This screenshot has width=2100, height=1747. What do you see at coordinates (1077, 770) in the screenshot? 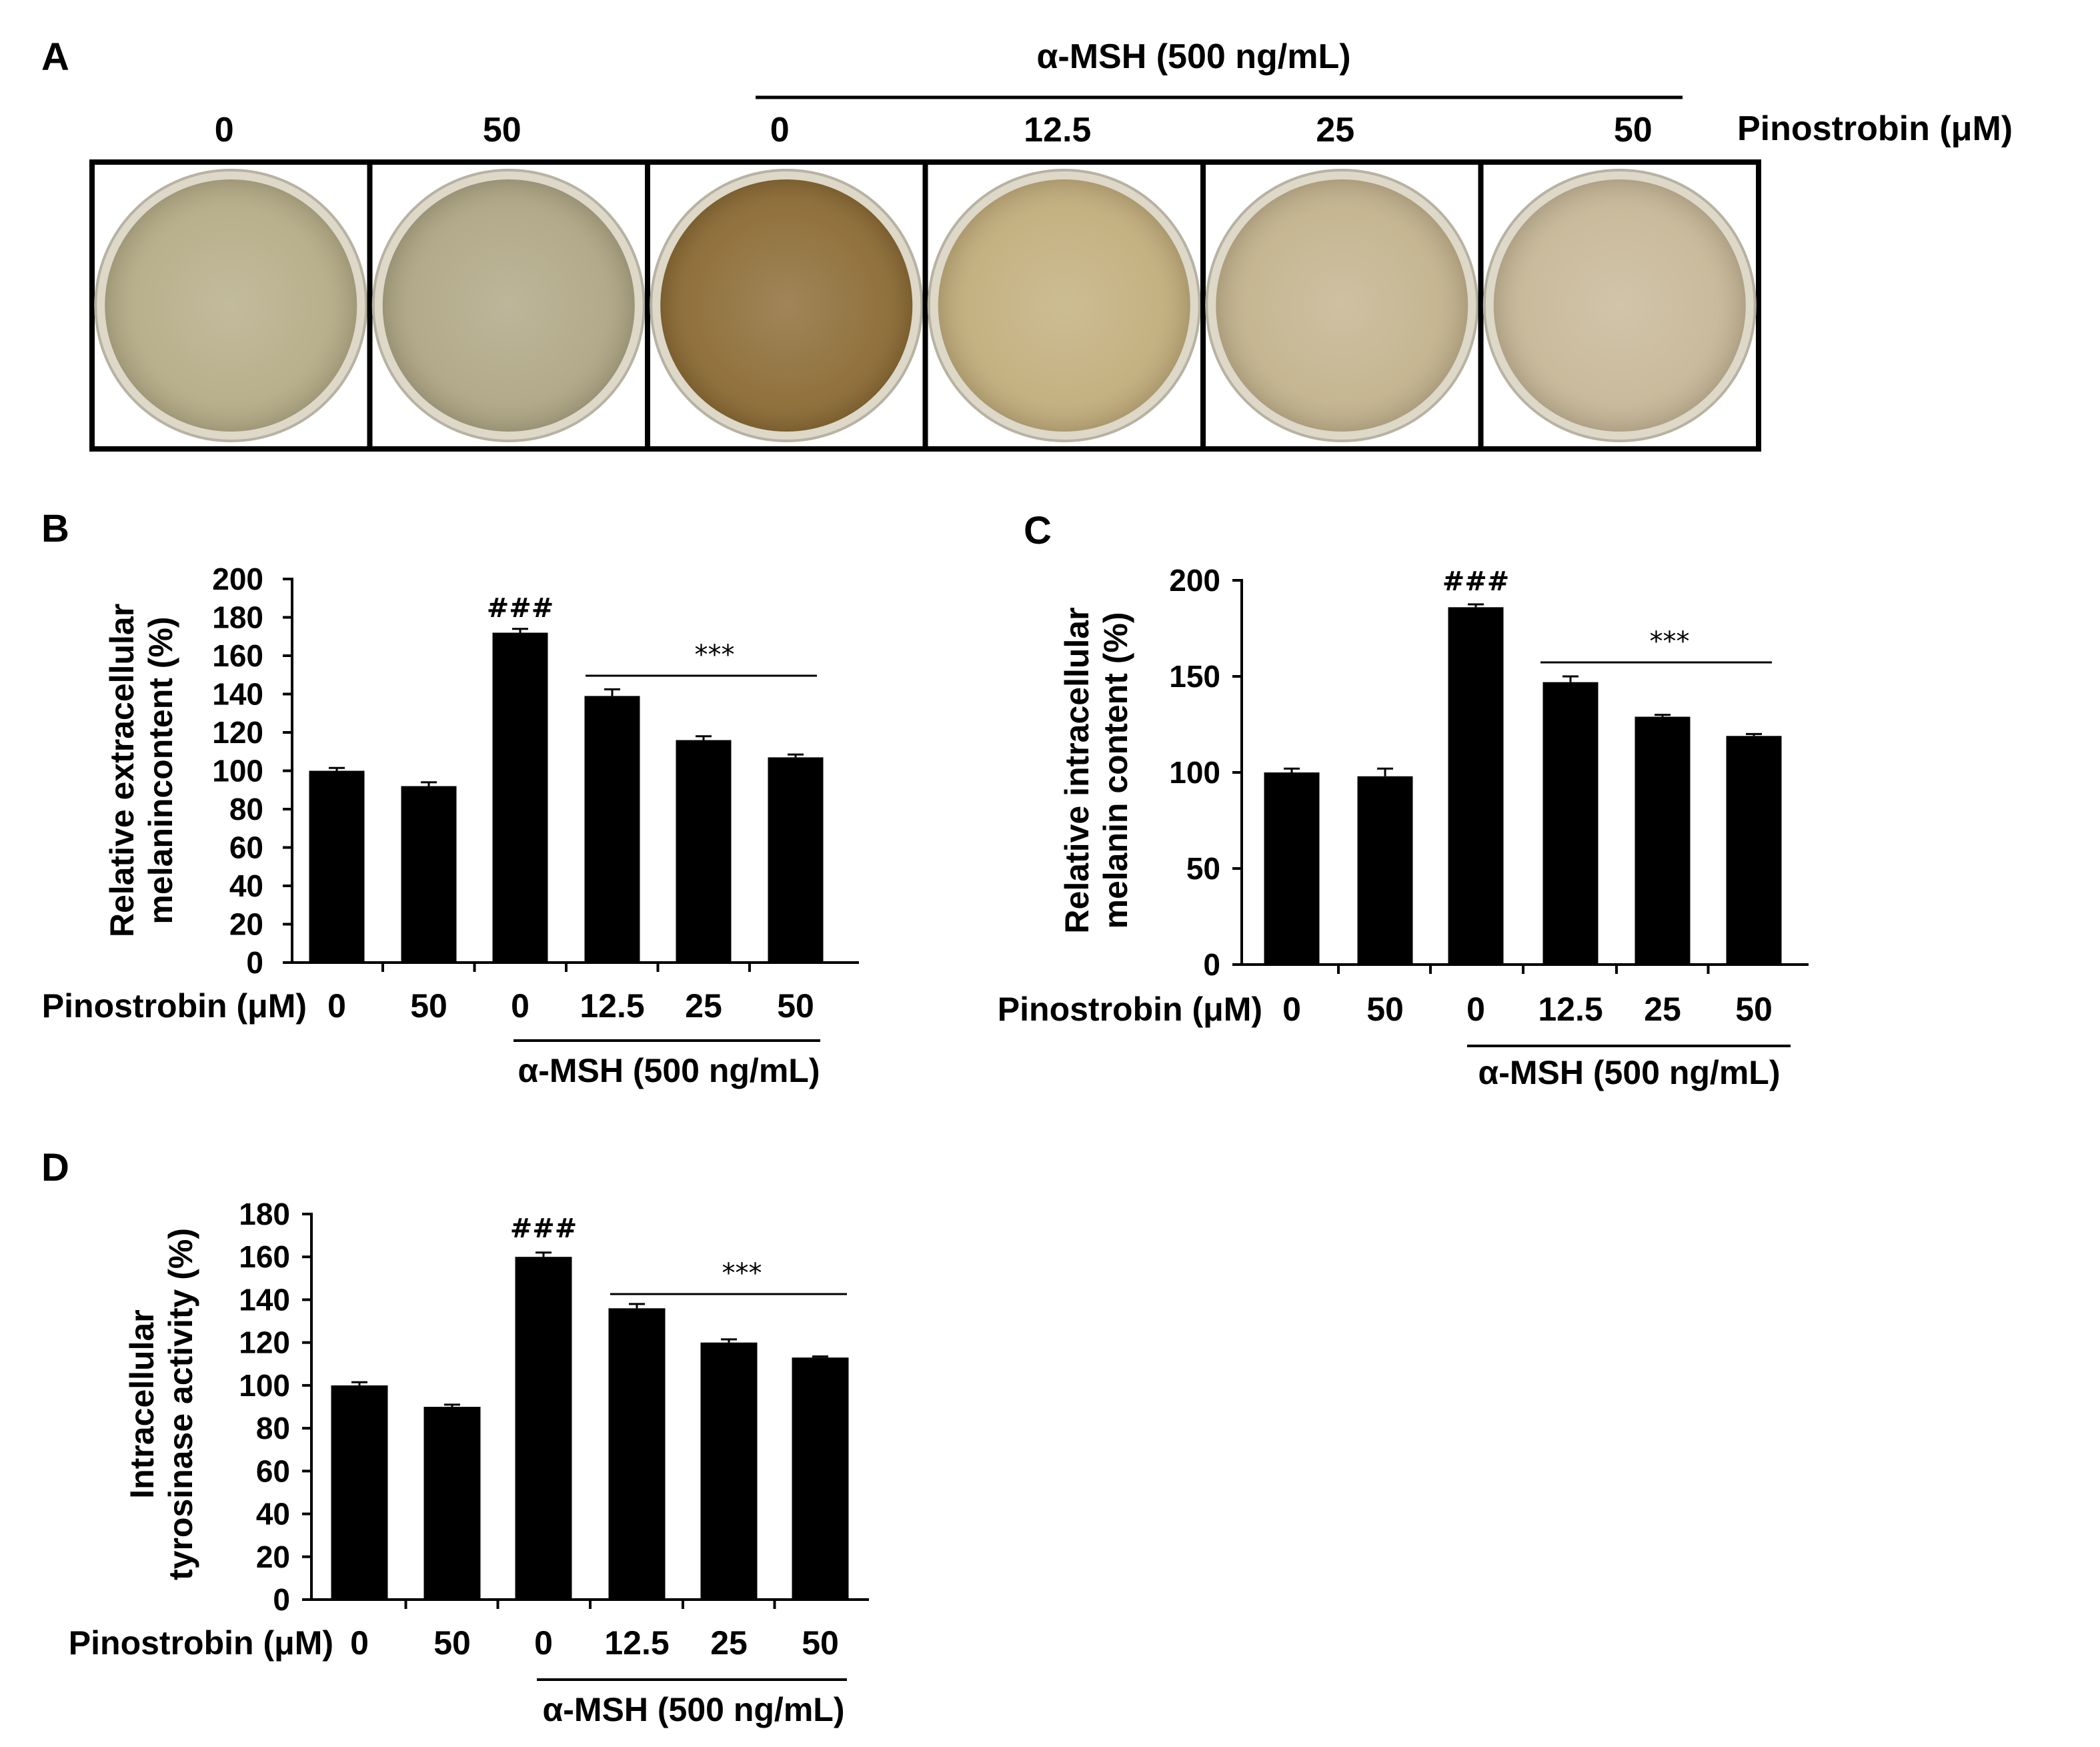
I see `y-axis-label-line: Relative intracellular` at bounding box center [1077, 770].